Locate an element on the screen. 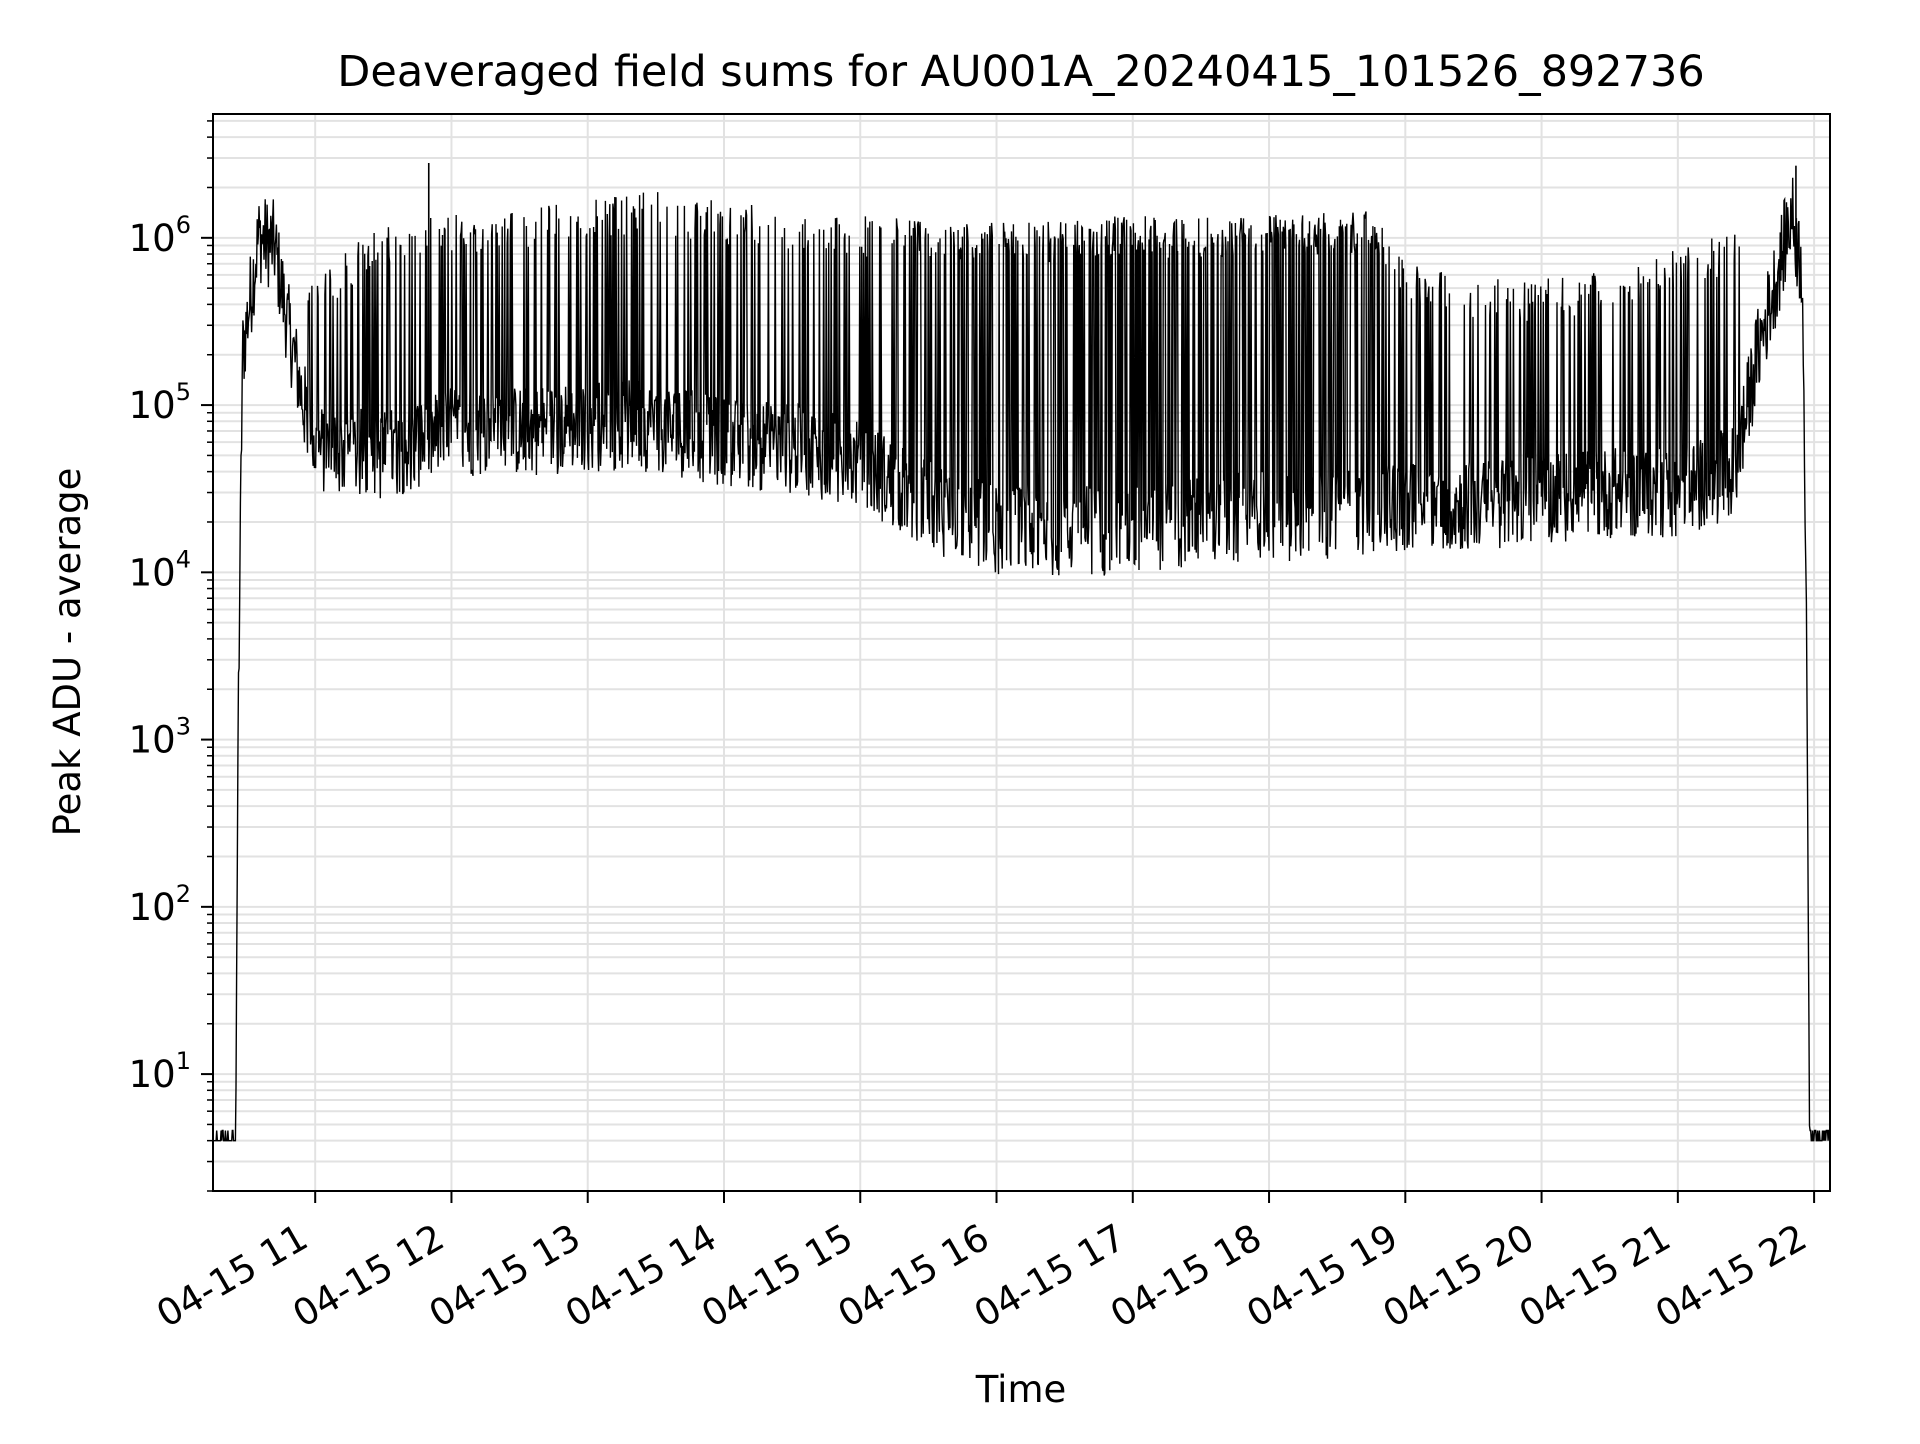  x-tick-label: 04-15 22 is located at coordinates (1731, 1276).